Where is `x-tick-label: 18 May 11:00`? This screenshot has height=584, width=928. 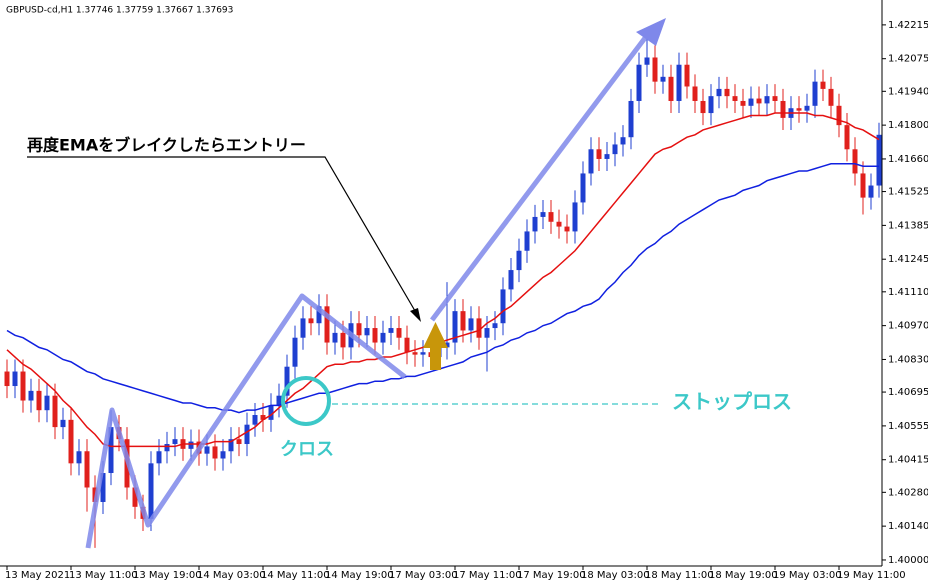
x-tick-label: 18 May 11:00 is located at coordinates (679, 575).